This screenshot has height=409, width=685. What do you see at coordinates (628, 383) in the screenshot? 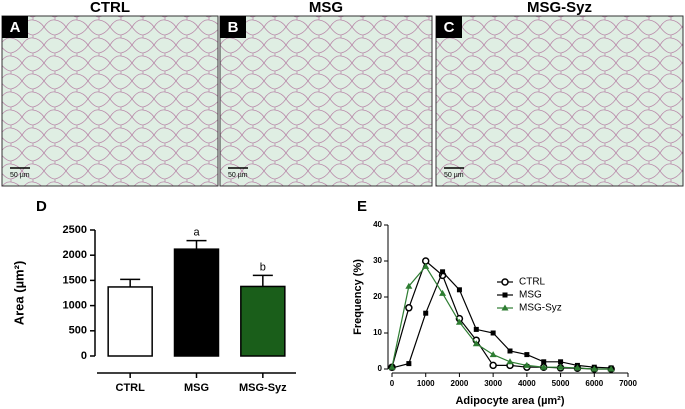
I see `x-tick-label: 7000` at bounding box center [628, 383].